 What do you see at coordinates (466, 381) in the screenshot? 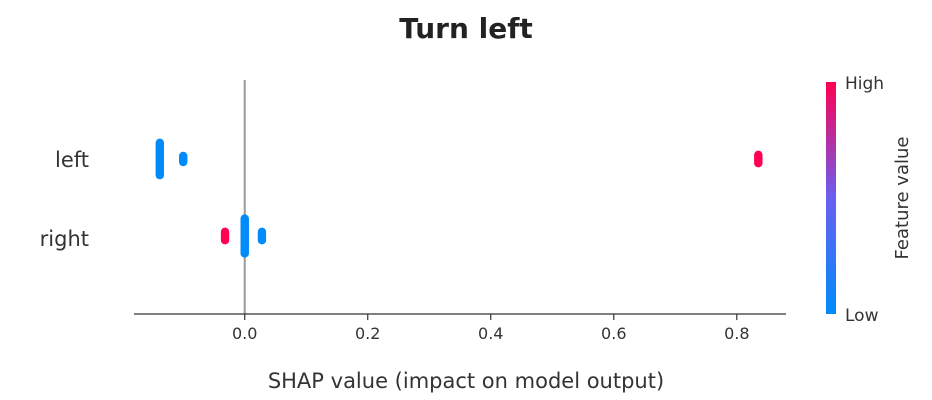
I see `x-axis-label: SHAP value (impact on model output)` at bounding box center [466, 381].